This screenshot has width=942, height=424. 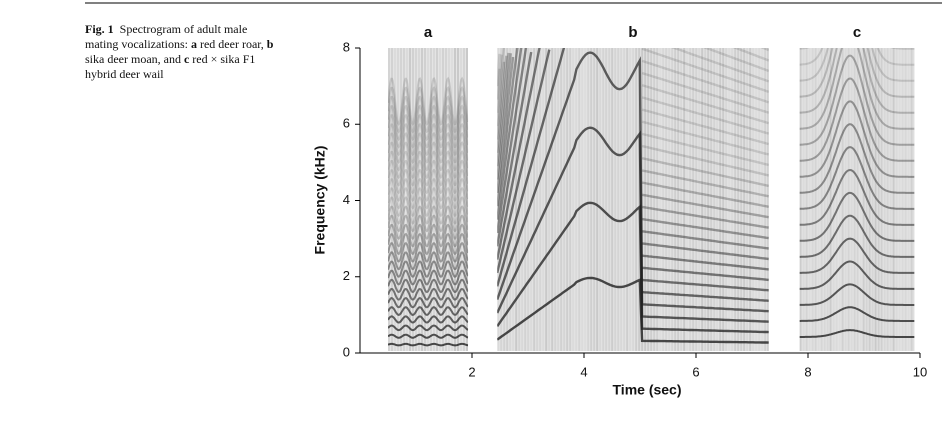 I want to click on y-tick-label: 4, so click(x=346, y=199).